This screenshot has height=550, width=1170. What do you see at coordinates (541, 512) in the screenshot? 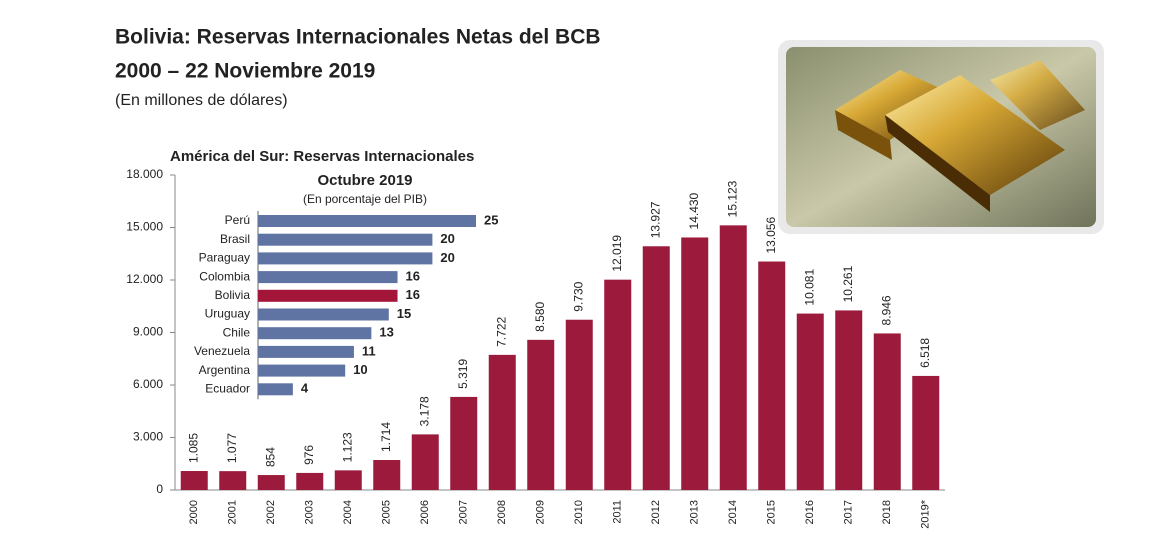
I see `x-tick-label: 2009` at bounding box center [541, 512].